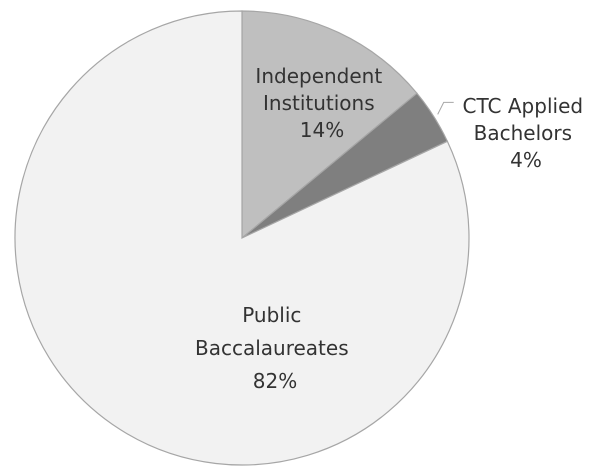 The height and width of the screenshot is (468, 604). I want to click on leader-lines, so click(445, 108).